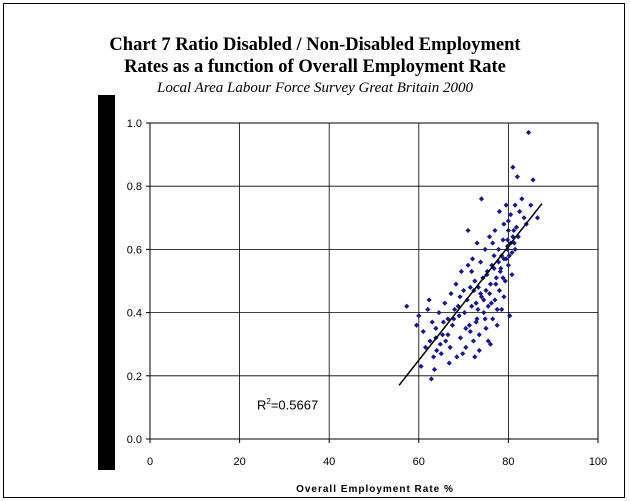 The width and height of the screenshot is (630, 501). What do you see at coordinates (508, 462) in the screenshot?
I see `x-tick-label: 80` at bounding box center [508, 462].